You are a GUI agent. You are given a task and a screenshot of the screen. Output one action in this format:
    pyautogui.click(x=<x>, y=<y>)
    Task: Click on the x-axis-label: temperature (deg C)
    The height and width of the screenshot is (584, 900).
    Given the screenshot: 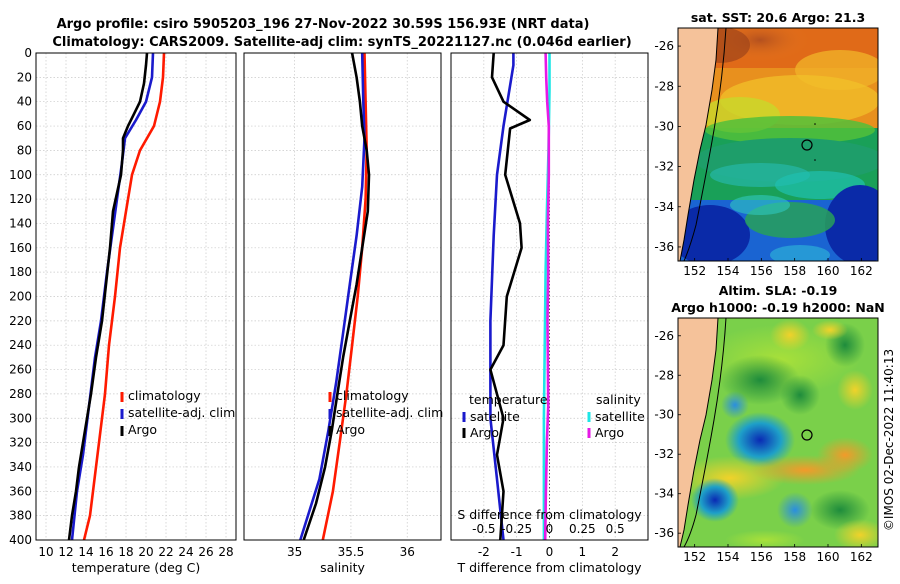 What is the action you would take?
    pyautogui.click(x=136, y=567)
    